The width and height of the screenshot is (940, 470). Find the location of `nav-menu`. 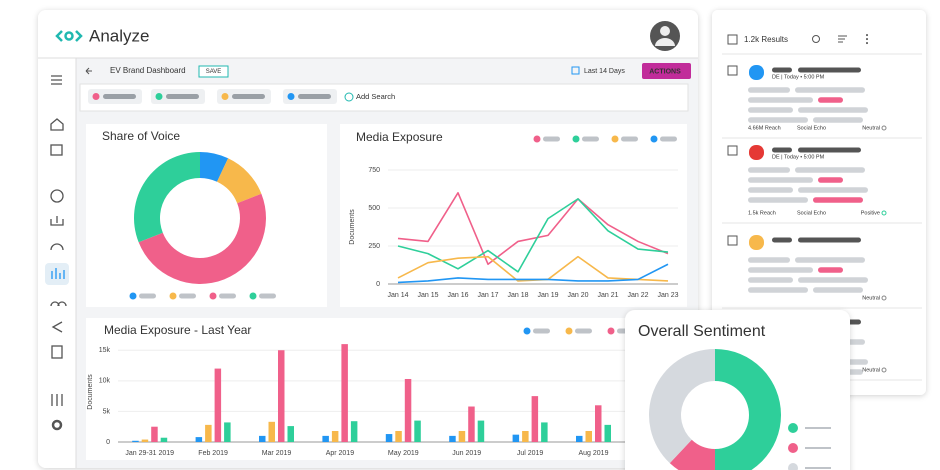

nav-menu is located at coordinates (56, 80).